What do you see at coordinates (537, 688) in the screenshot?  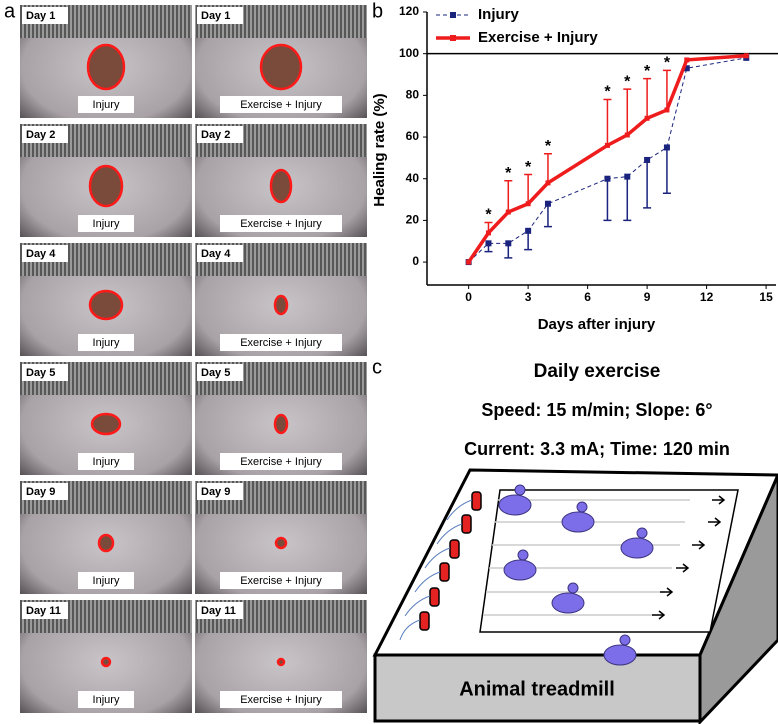 I see `treadmill-front` at bounding box center [537, 688].